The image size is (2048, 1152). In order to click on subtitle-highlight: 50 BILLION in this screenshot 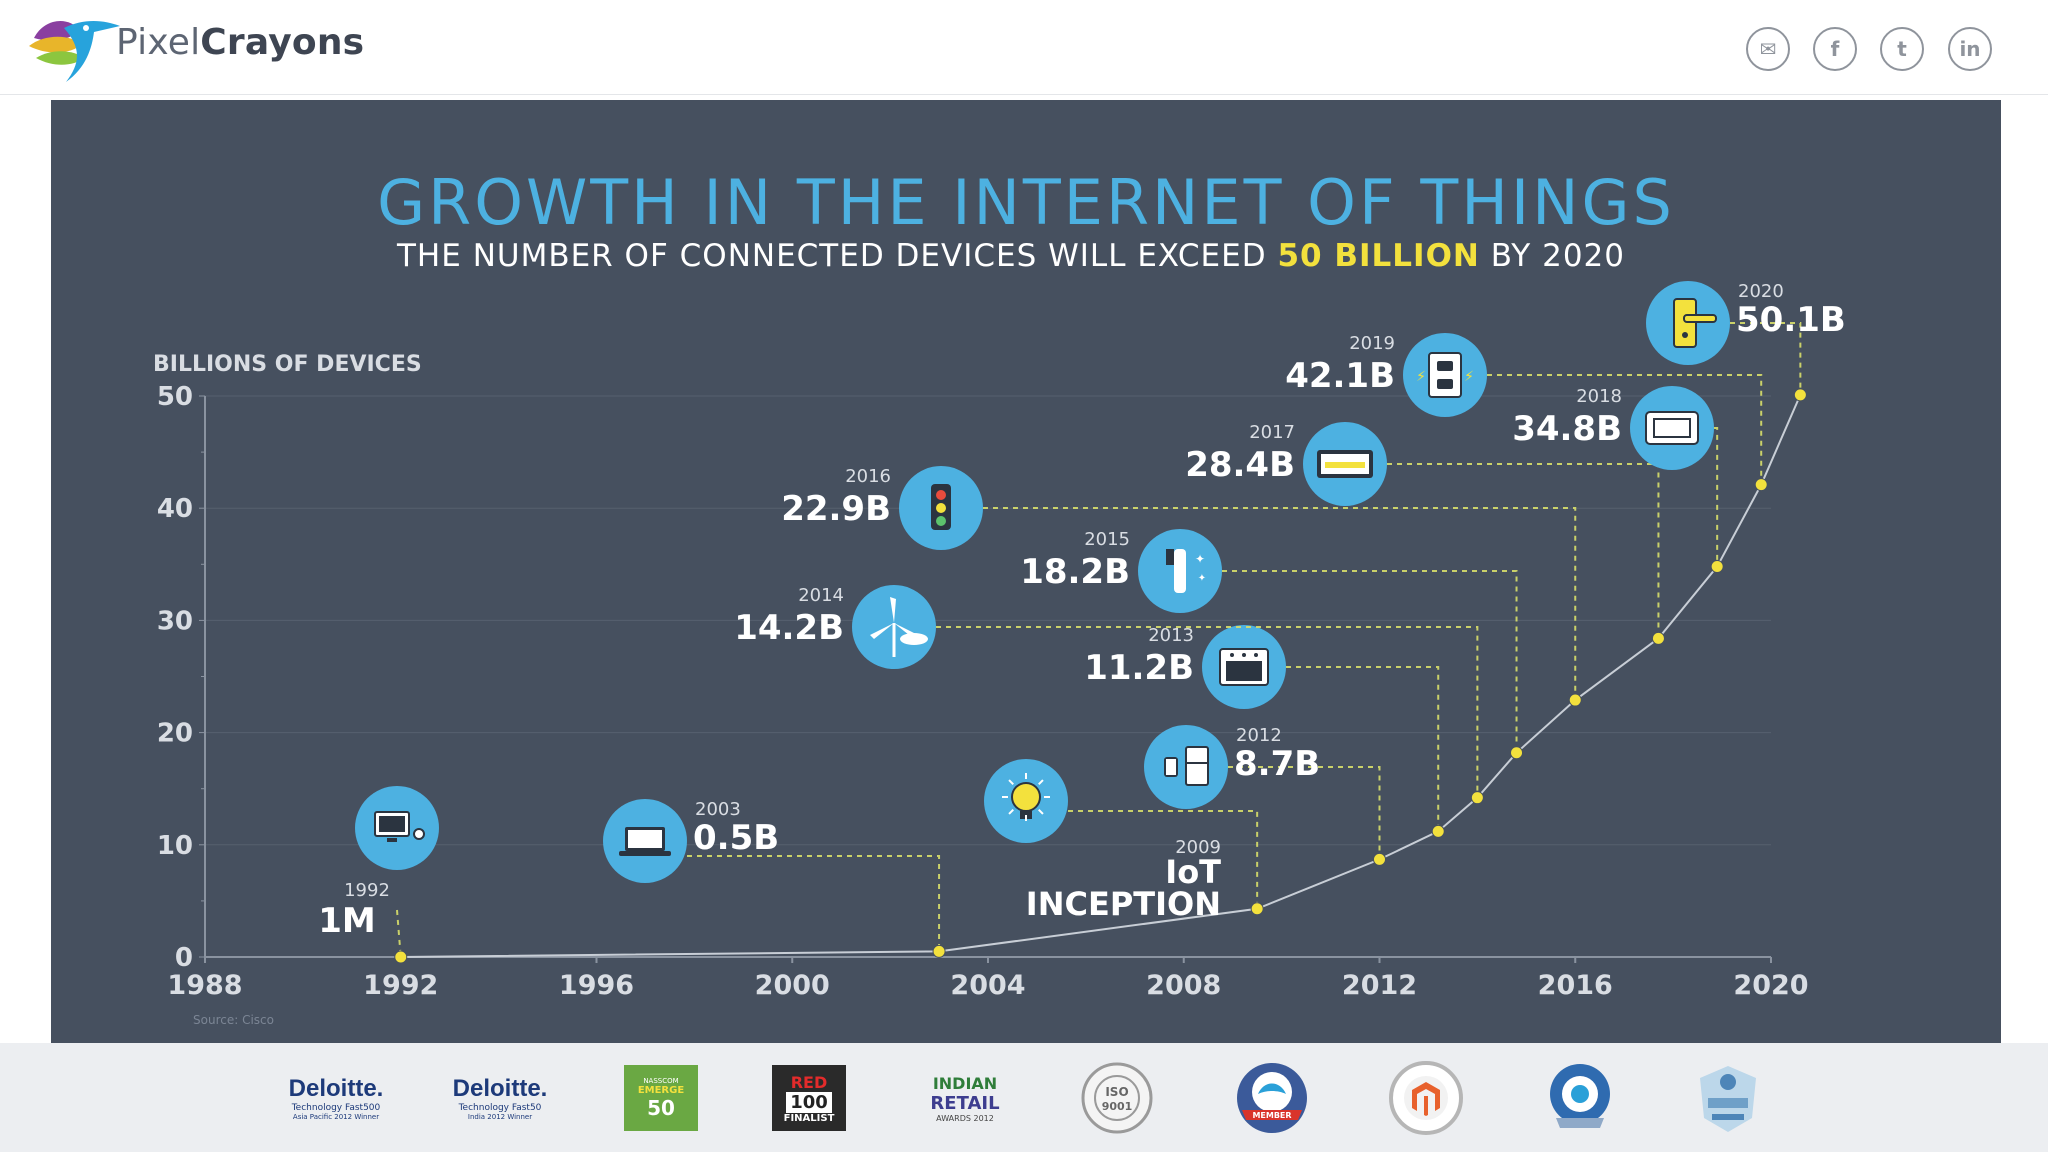, I will do `click(1378, 256)`.